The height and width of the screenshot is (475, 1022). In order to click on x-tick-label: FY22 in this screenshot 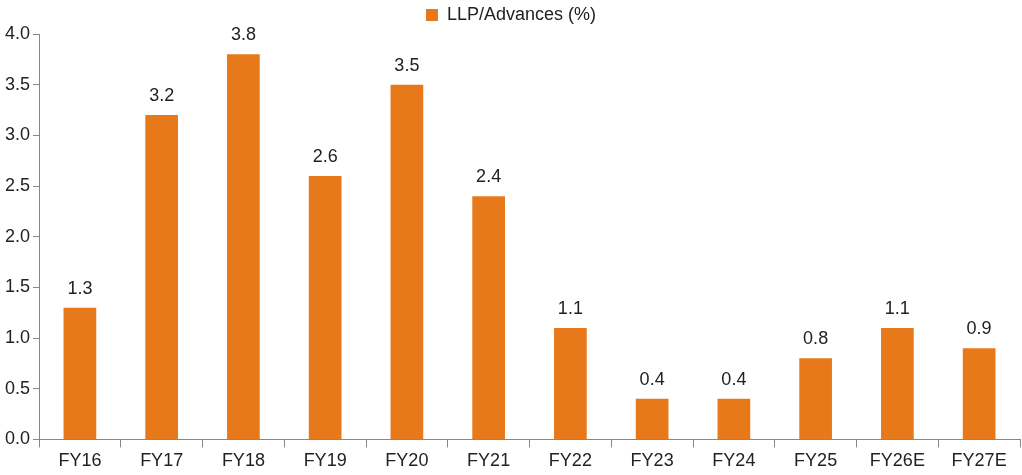, I will do `click(570, 460)`.